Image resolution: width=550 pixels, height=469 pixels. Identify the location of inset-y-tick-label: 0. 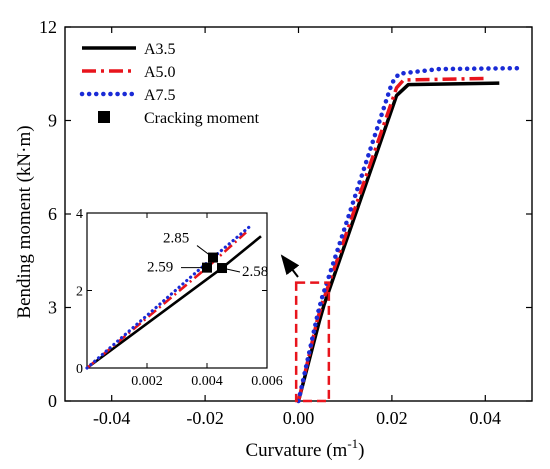
(79, 369).